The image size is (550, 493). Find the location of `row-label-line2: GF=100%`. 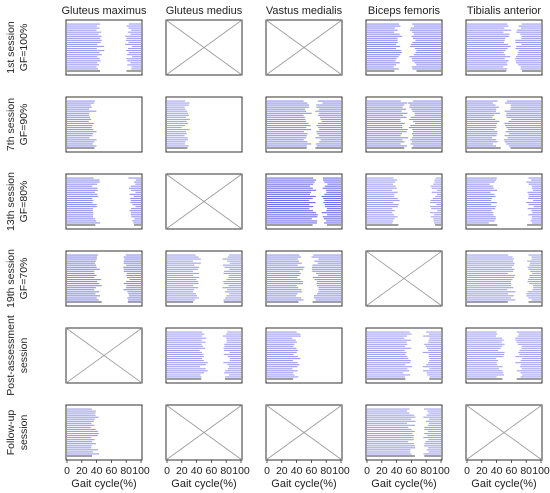

row-label-line2: GF=100% is located at coordinates (24, 48).